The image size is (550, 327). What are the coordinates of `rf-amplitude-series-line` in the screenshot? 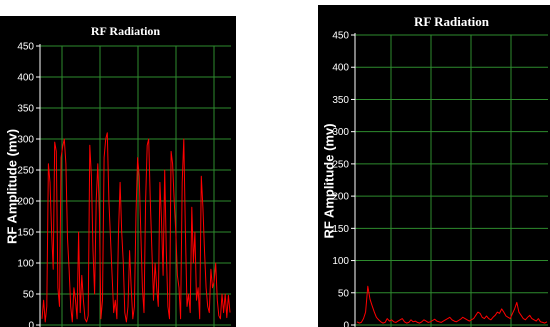 It's located at (452, 304).